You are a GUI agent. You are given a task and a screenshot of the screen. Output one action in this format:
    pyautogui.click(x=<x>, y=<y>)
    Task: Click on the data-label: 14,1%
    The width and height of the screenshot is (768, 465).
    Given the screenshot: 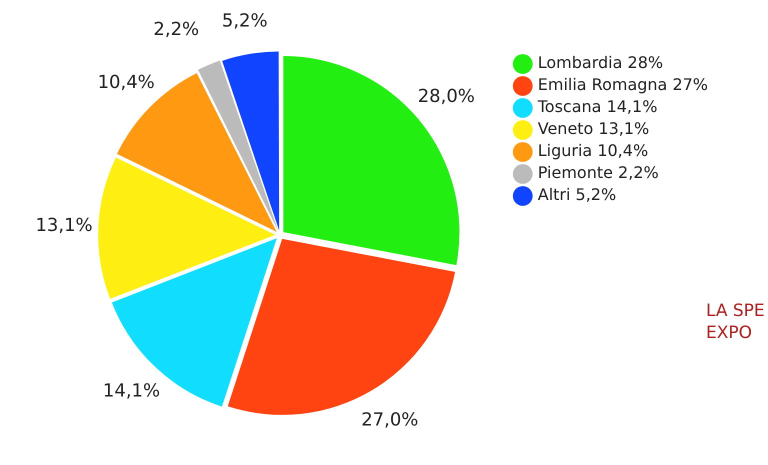 What is the action you would take?
    pyautogui.click(x=131, y=391)
    